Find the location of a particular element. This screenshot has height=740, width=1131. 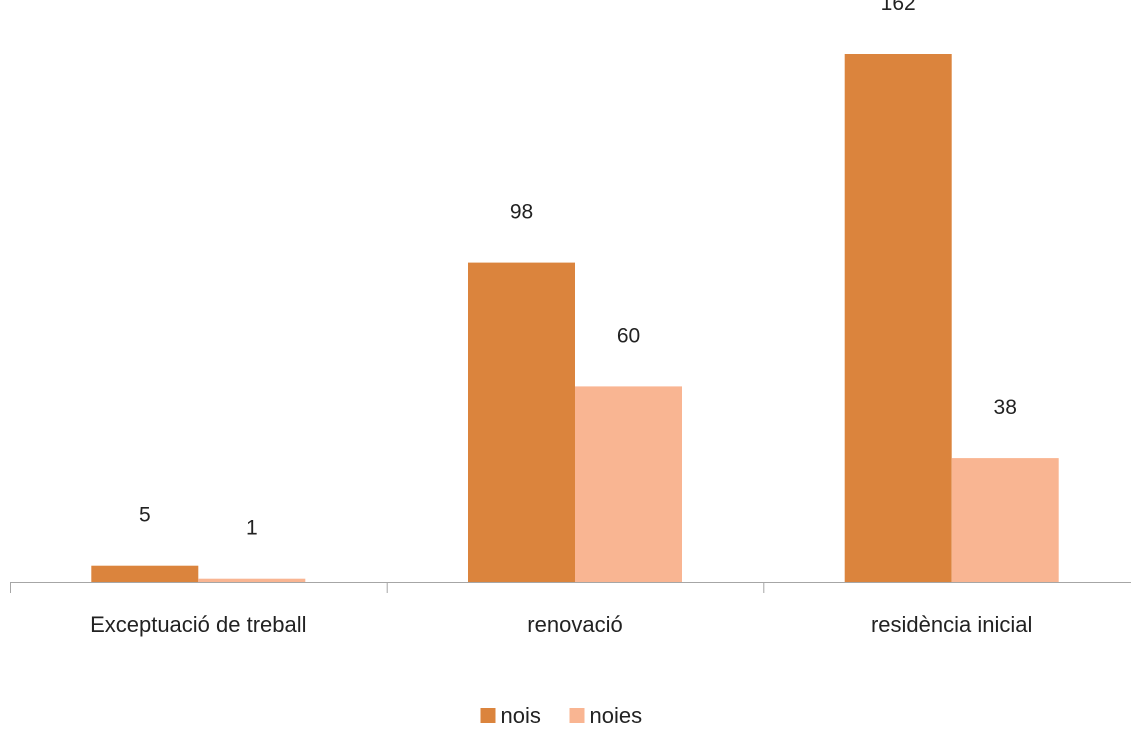

legend-label-nois: nois is located at coordinates (521, 715).